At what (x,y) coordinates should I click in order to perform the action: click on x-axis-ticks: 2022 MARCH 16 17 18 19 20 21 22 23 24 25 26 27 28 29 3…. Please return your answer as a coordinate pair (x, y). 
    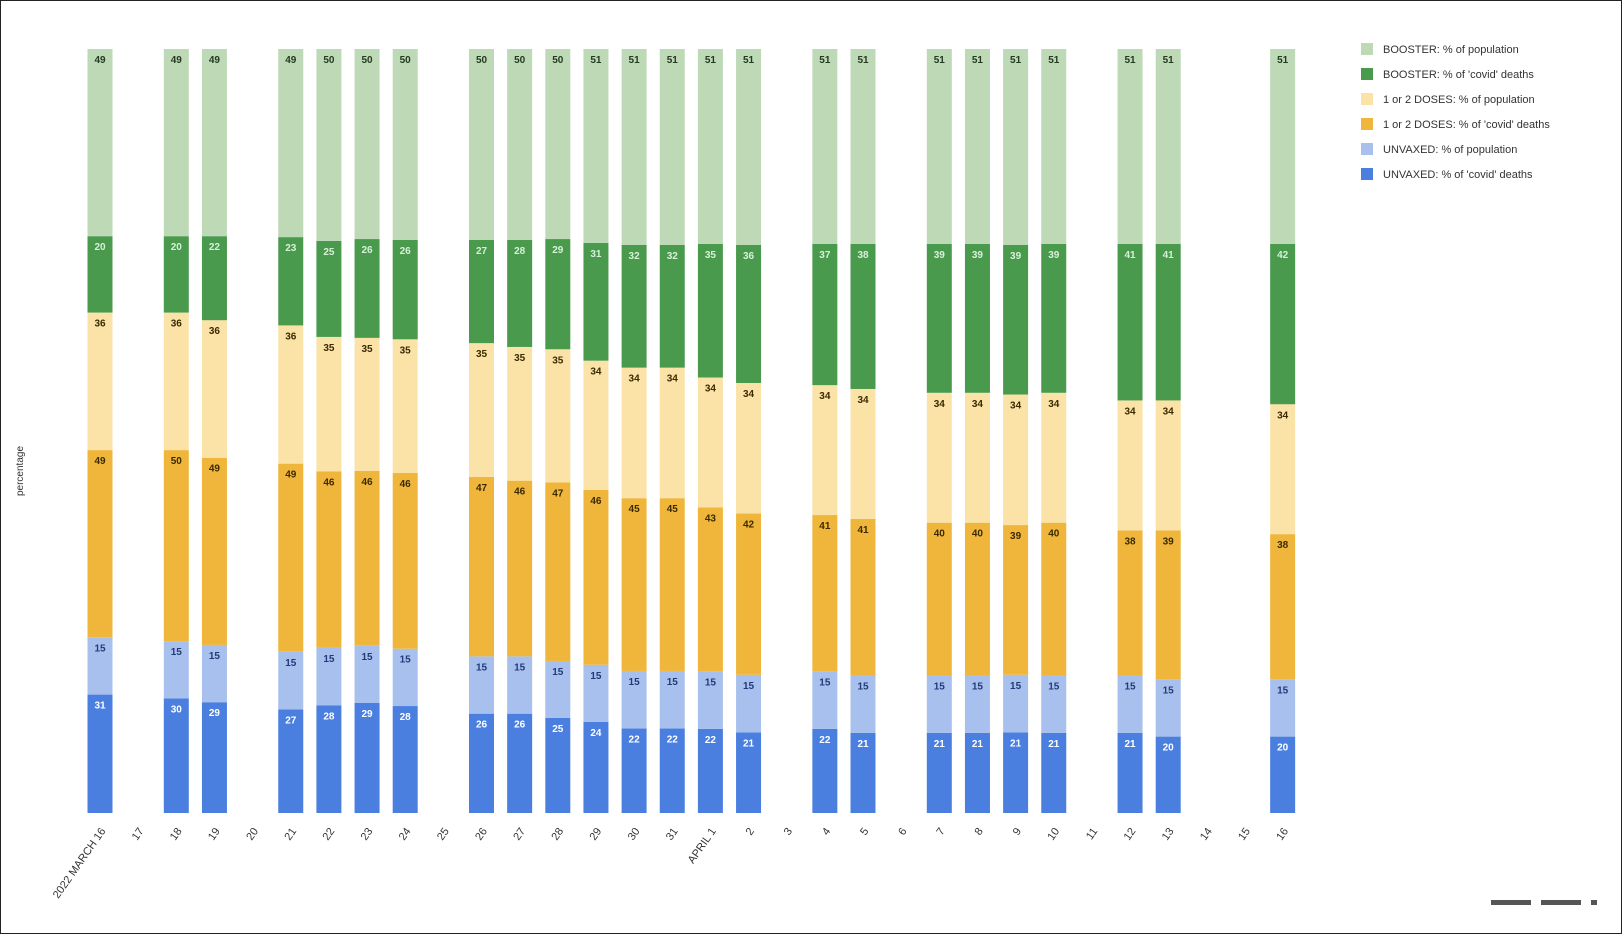
    Looking at the image, I should click on (671, 863).